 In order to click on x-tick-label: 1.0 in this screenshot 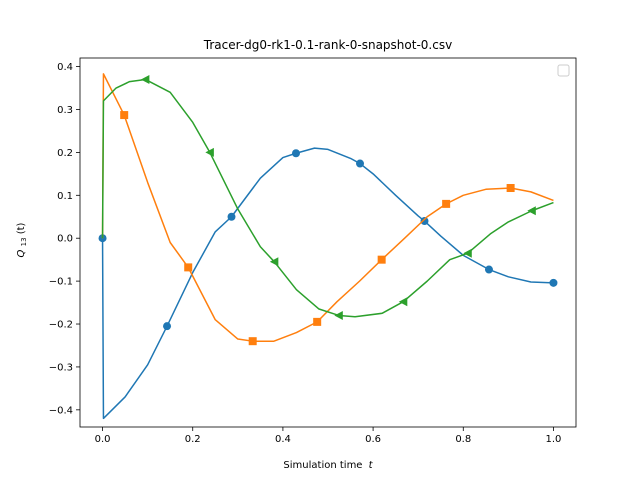, I will do `click(554, 439)`.